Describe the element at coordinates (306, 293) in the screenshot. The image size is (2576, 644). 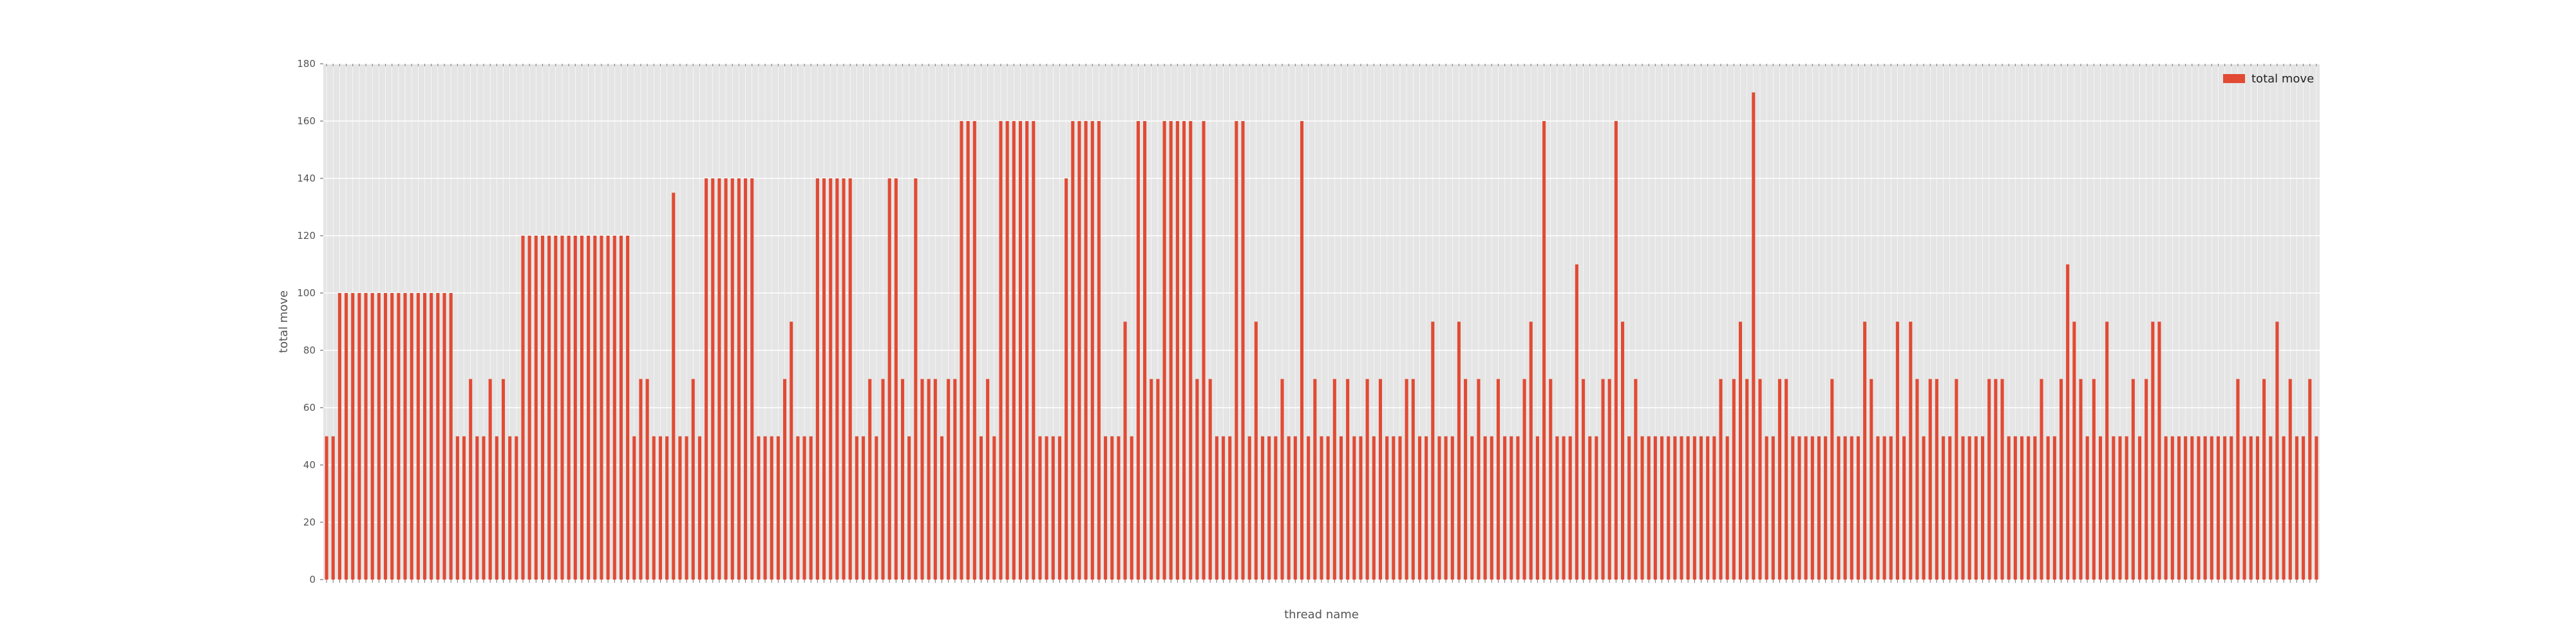
I see `y-tick-label: 100` at that location.